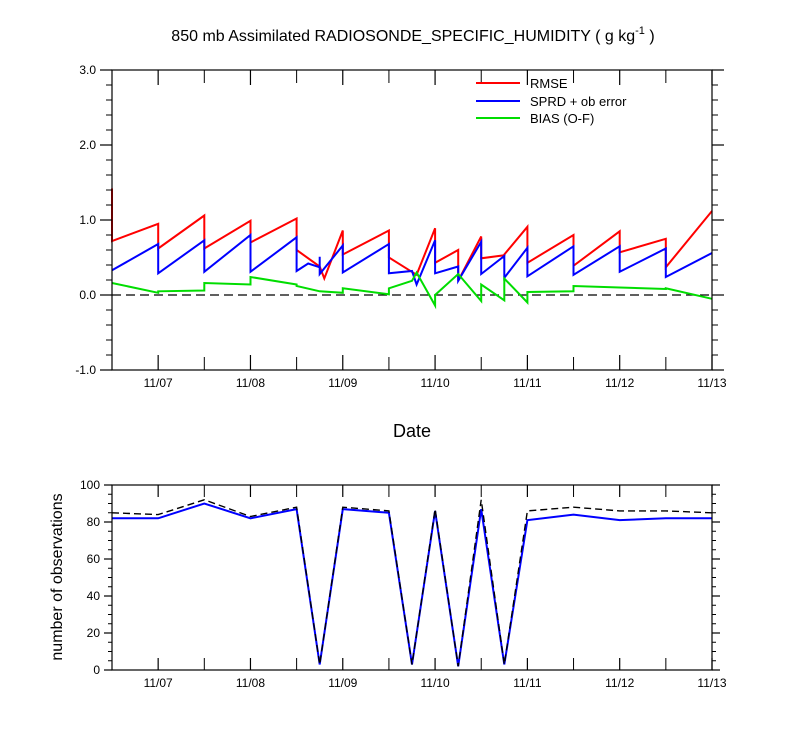  Describe the element at coordinates (650, 36) in the screenshot. I see `chart-title-suffix: )` at that location.